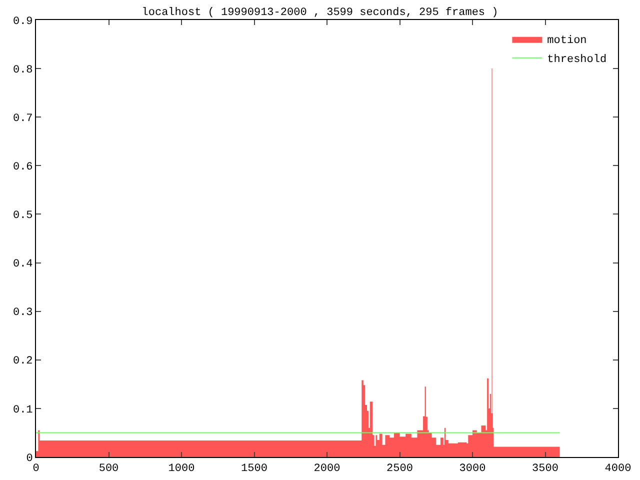  I want to click on y-tick-label: 0, so click(29, 458).